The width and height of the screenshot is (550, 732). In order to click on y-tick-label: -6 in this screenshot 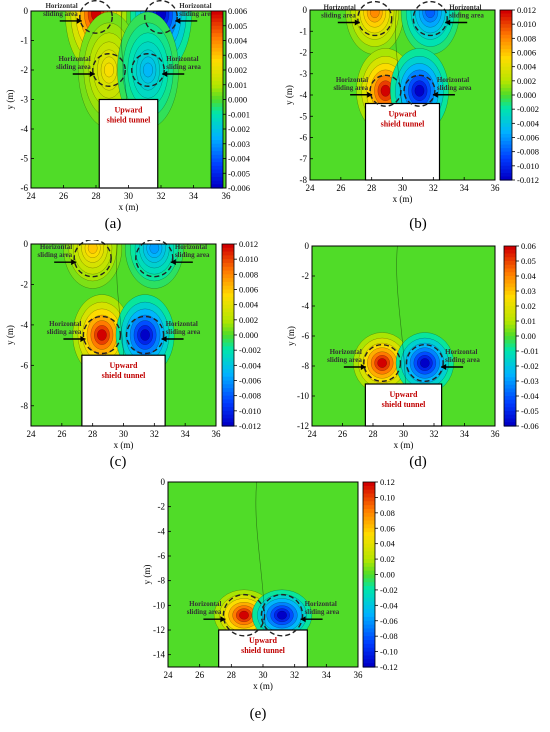, I will do `click(162, 556)`.